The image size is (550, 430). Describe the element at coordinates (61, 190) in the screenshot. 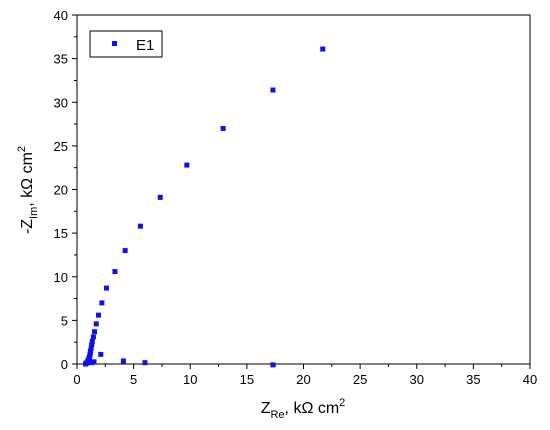

I see `y-tick-label: 20` at that location.